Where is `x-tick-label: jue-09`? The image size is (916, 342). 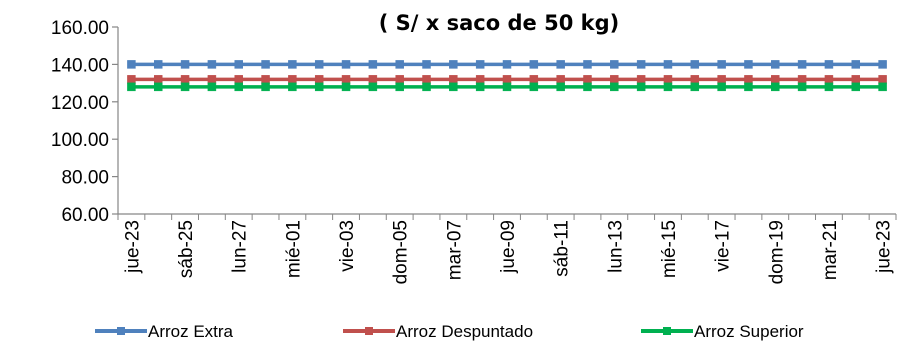
x-tick-label: jue-09 is located at coordinates (508, 247).